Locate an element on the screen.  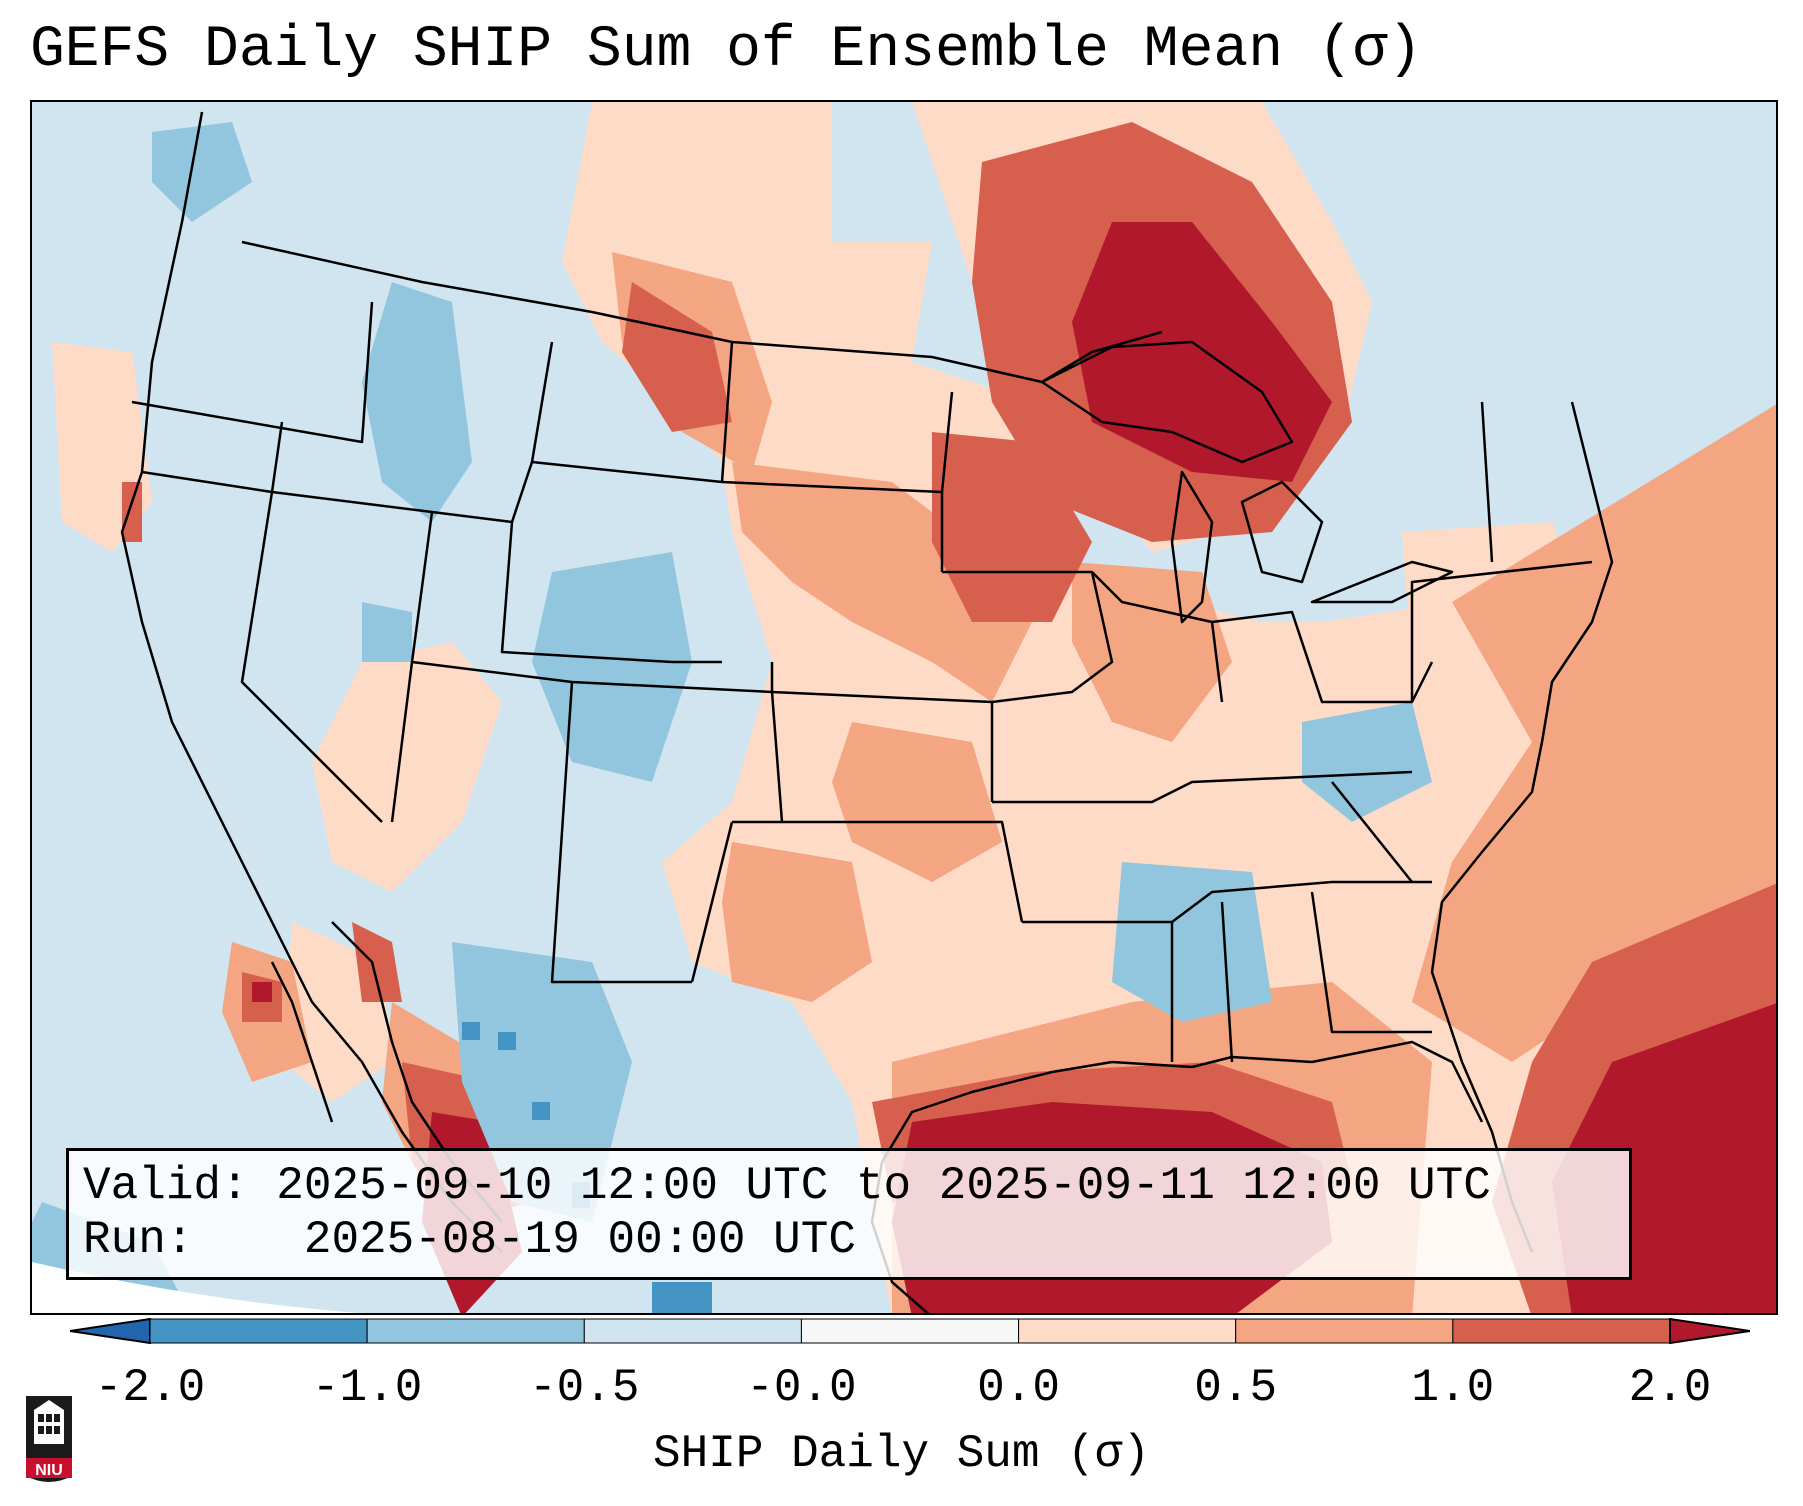
colorbar-tick-label: -0.0 is located at coordinates (801, 1388).